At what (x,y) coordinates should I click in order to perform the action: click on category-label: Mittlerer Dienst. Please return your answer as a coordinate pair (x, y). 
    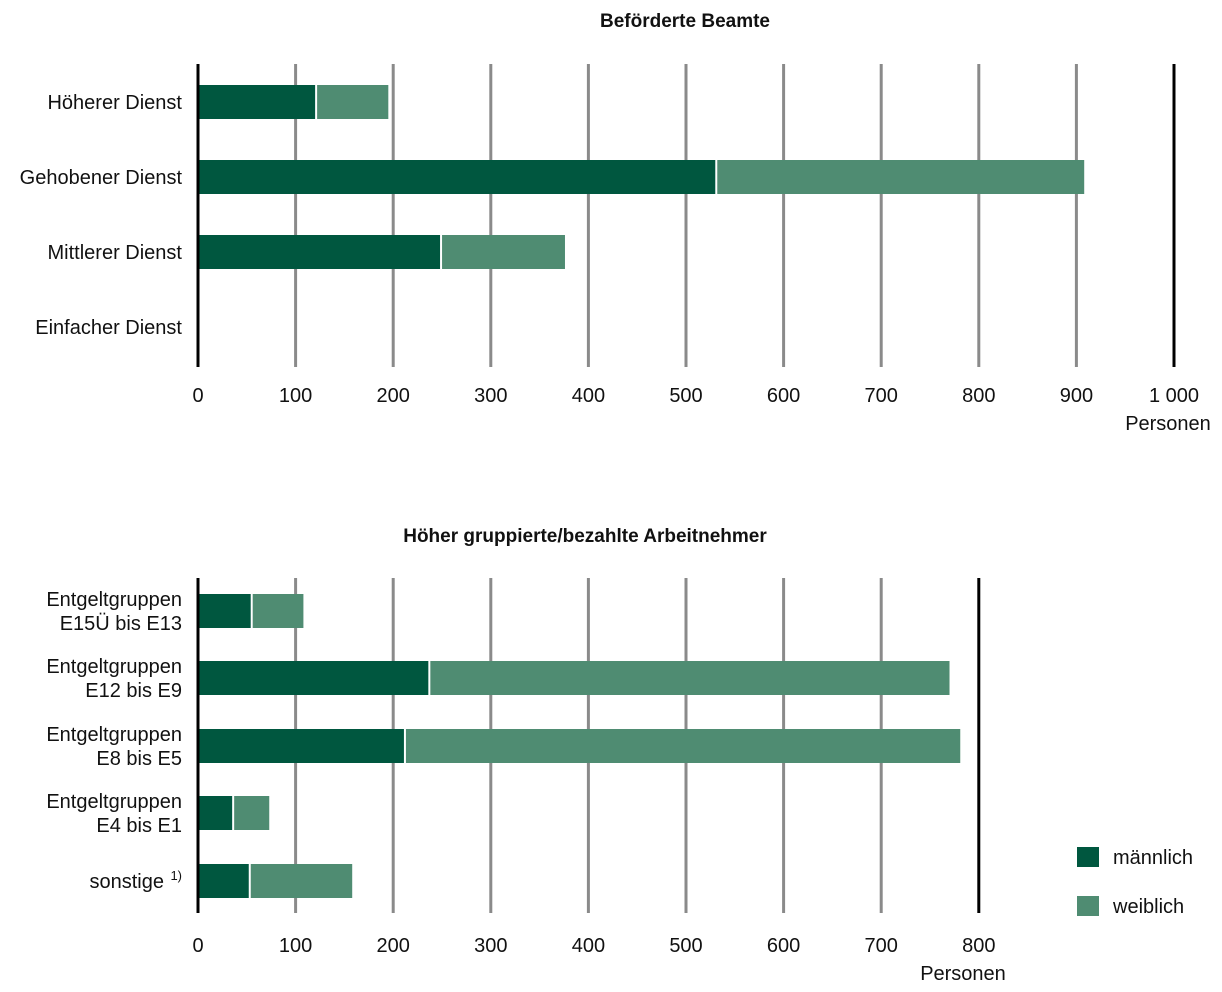
    Looking at the image, I should click on (115, 253).